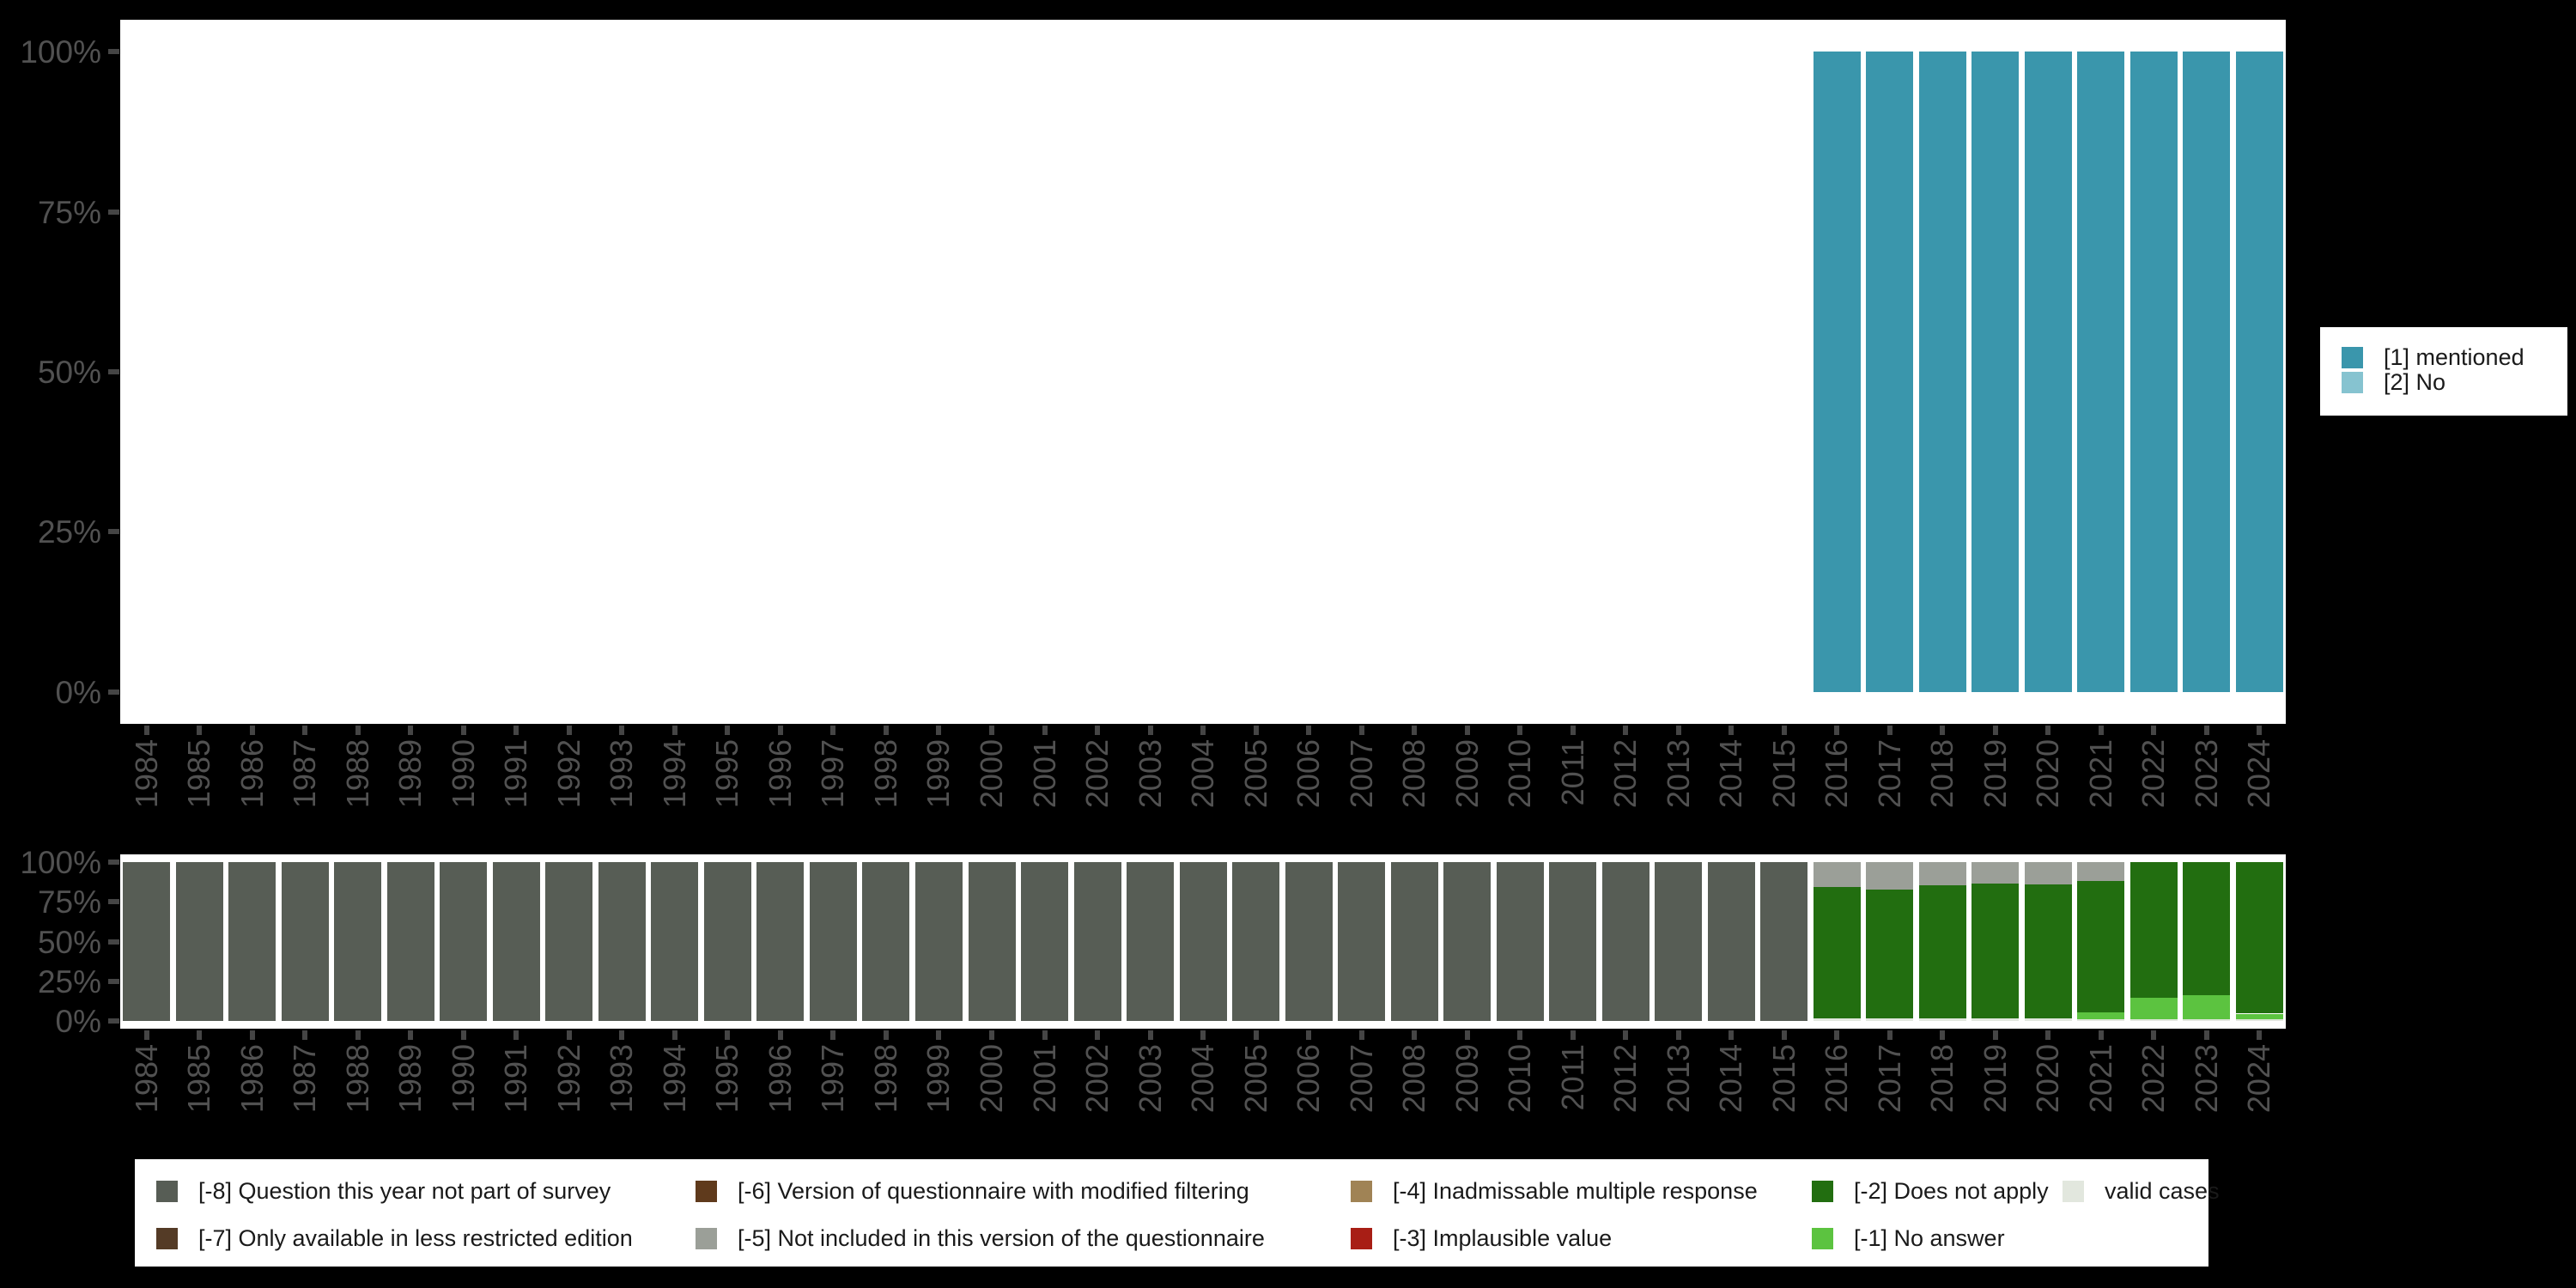 The image size is (2576, 1288). What do you see at coordinates (1503, 1238) in the screenshot?
I see `legend-label--3: [-3] Implausible value` at bounding box center [1503, 1238].